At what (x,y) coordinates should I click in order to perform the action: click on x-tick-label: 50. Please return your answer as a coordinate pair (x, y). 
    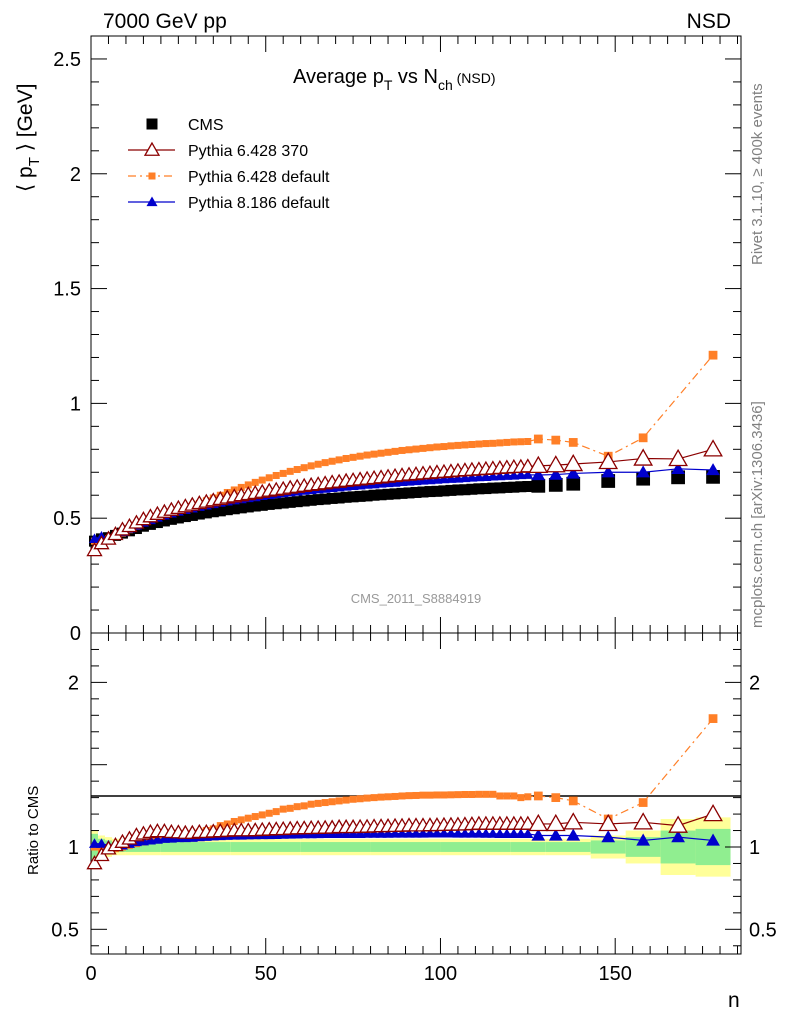
    Looking at the image, I should click on (266, 974).